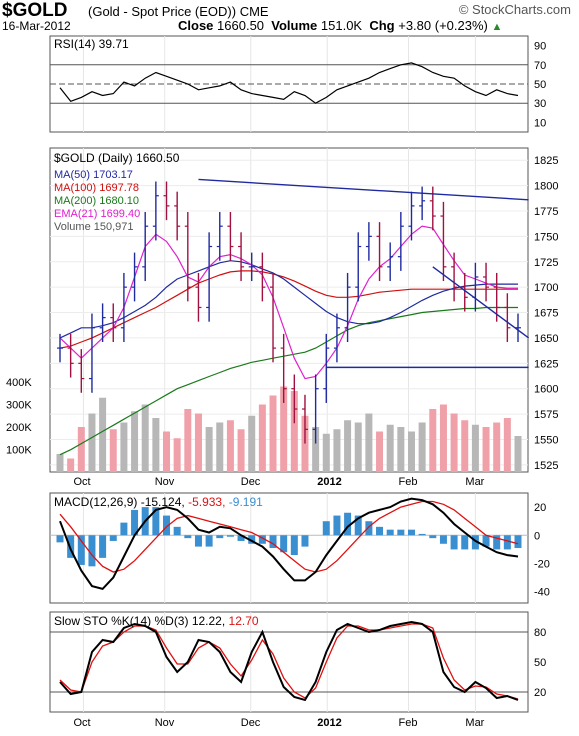  What do you see at coordinates (165, 482) in the screenshot?
I see `price-x-tick-label: Nov` at bounding box center [165, 482].